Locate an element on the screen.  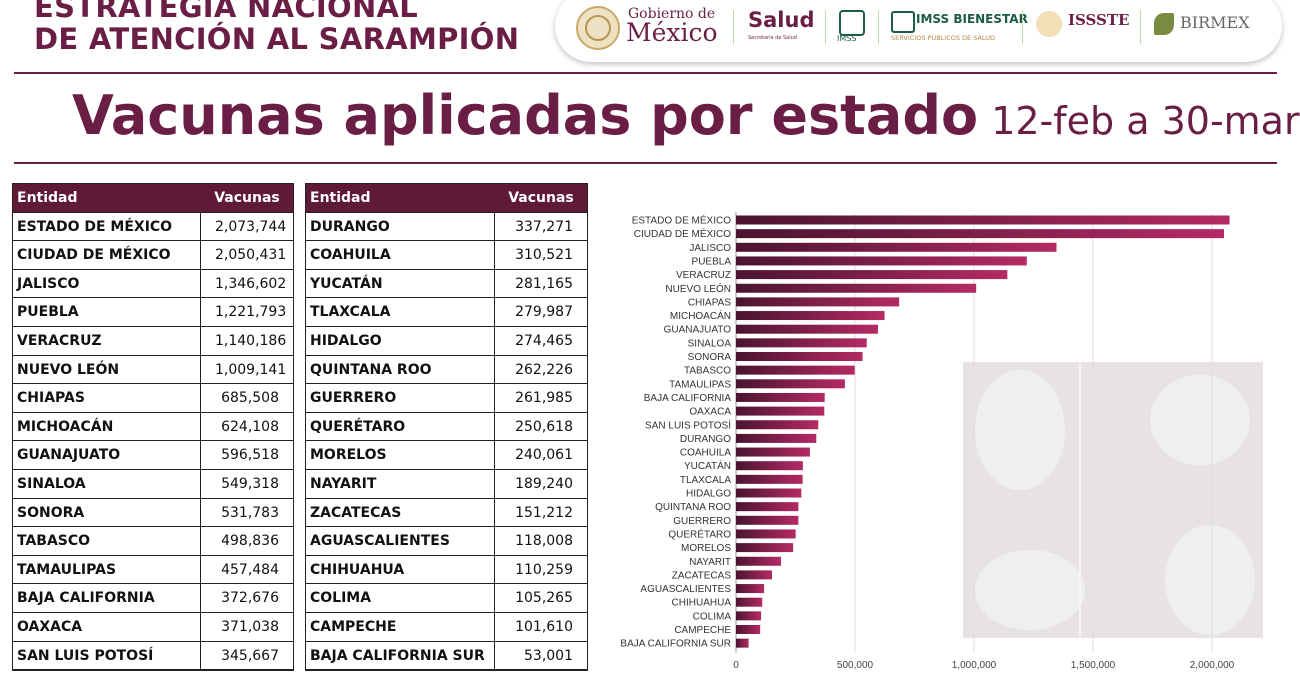
table-value: 281,165 is located at coordinates (541, 284).